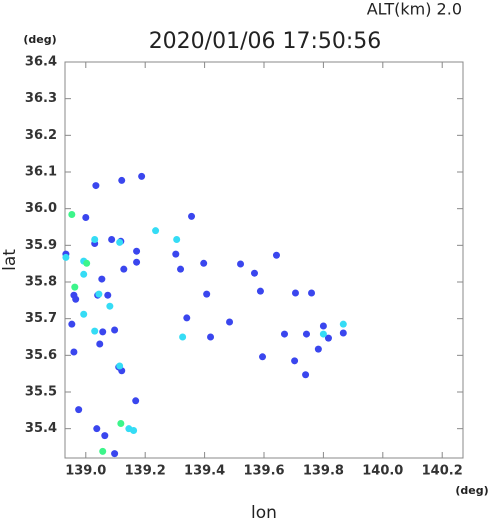  What do you see at coordinates (41, 428) in the screenshot?
I see `y-tick-label: 35.4` at bounding box center [41, 428].